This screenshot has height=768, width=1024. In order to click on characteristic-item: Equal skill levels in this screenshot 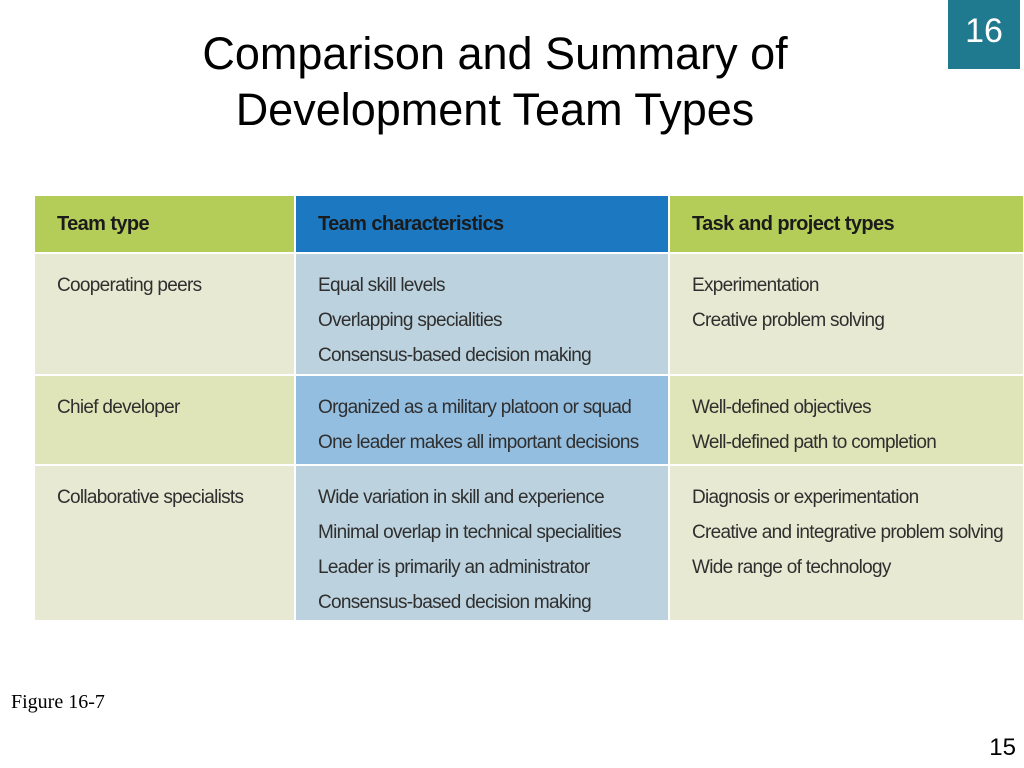, I will do `click(381, 285)`.